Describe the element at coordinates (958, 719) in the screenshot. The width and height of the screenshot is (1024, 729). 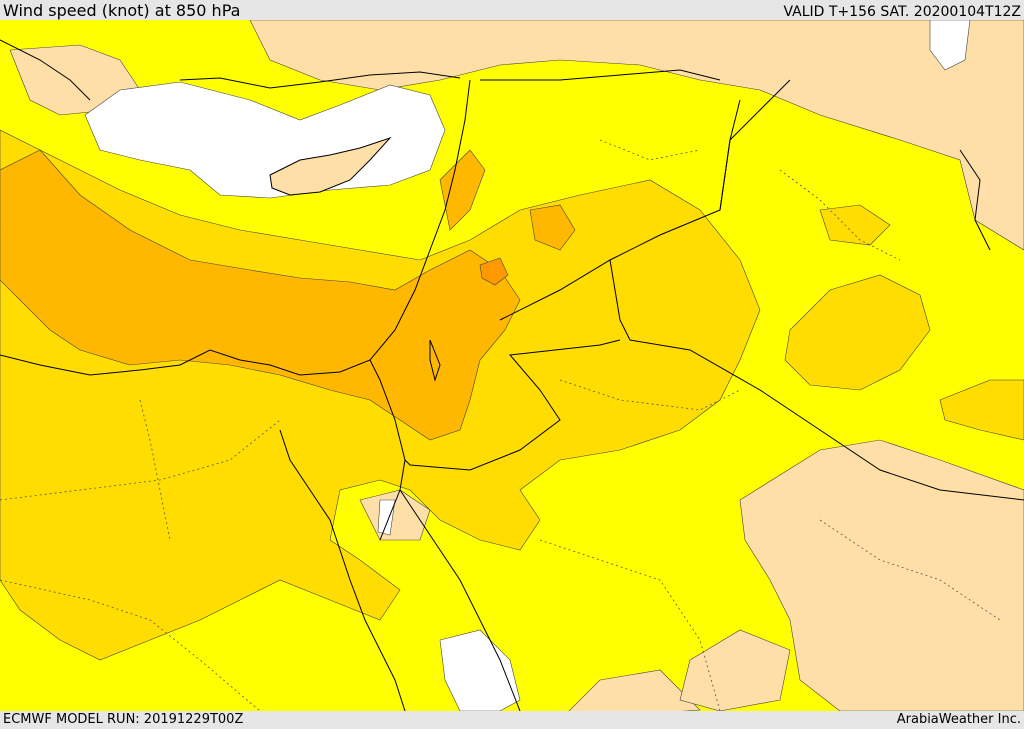
I see `credit: ArabiaWeather Inc.` at that location.